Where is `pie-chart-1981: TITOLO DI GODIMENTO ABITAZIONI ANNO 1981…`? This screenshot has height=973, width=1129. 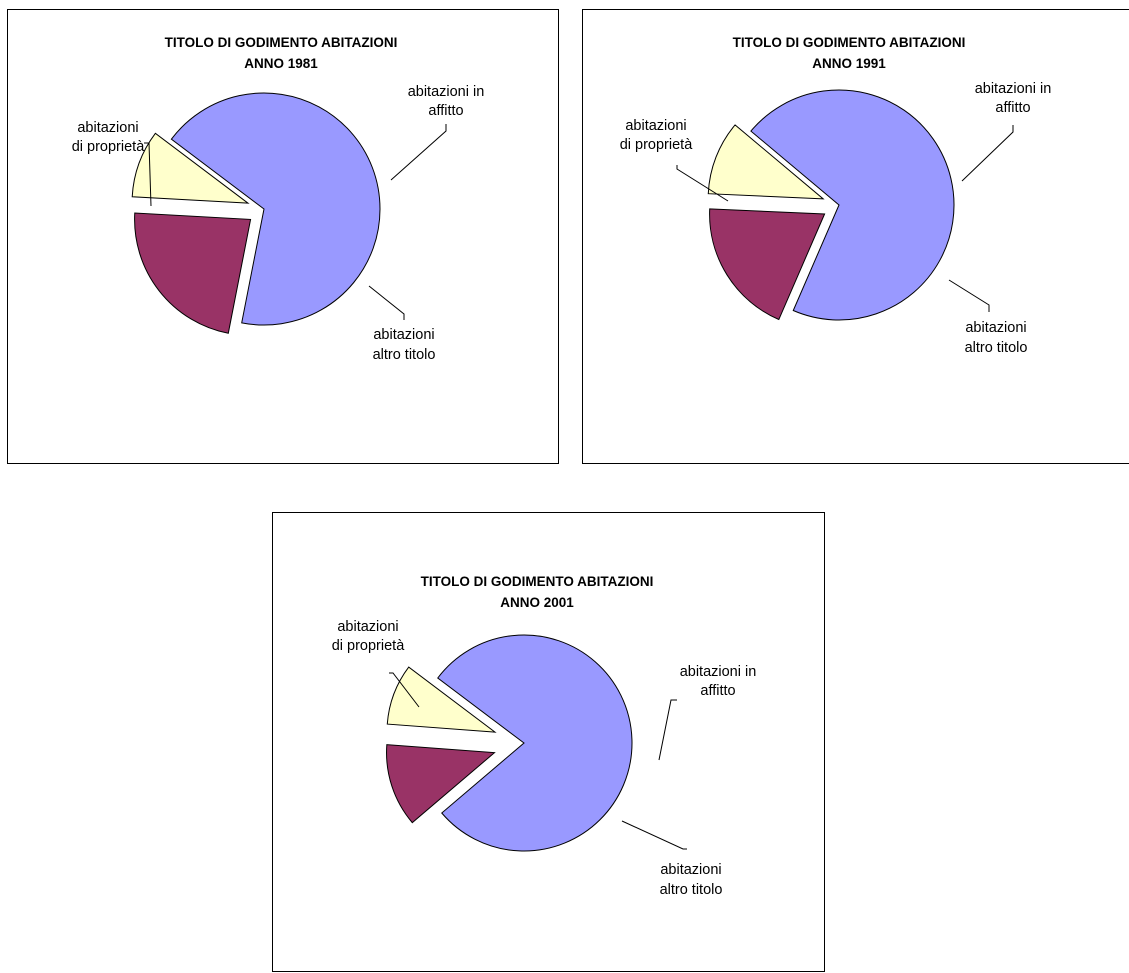
pie-chart-1981: TITOLO DI GODIMENTO ABITAZIONI ANNO 1981… is located at coordinates (278, 199).